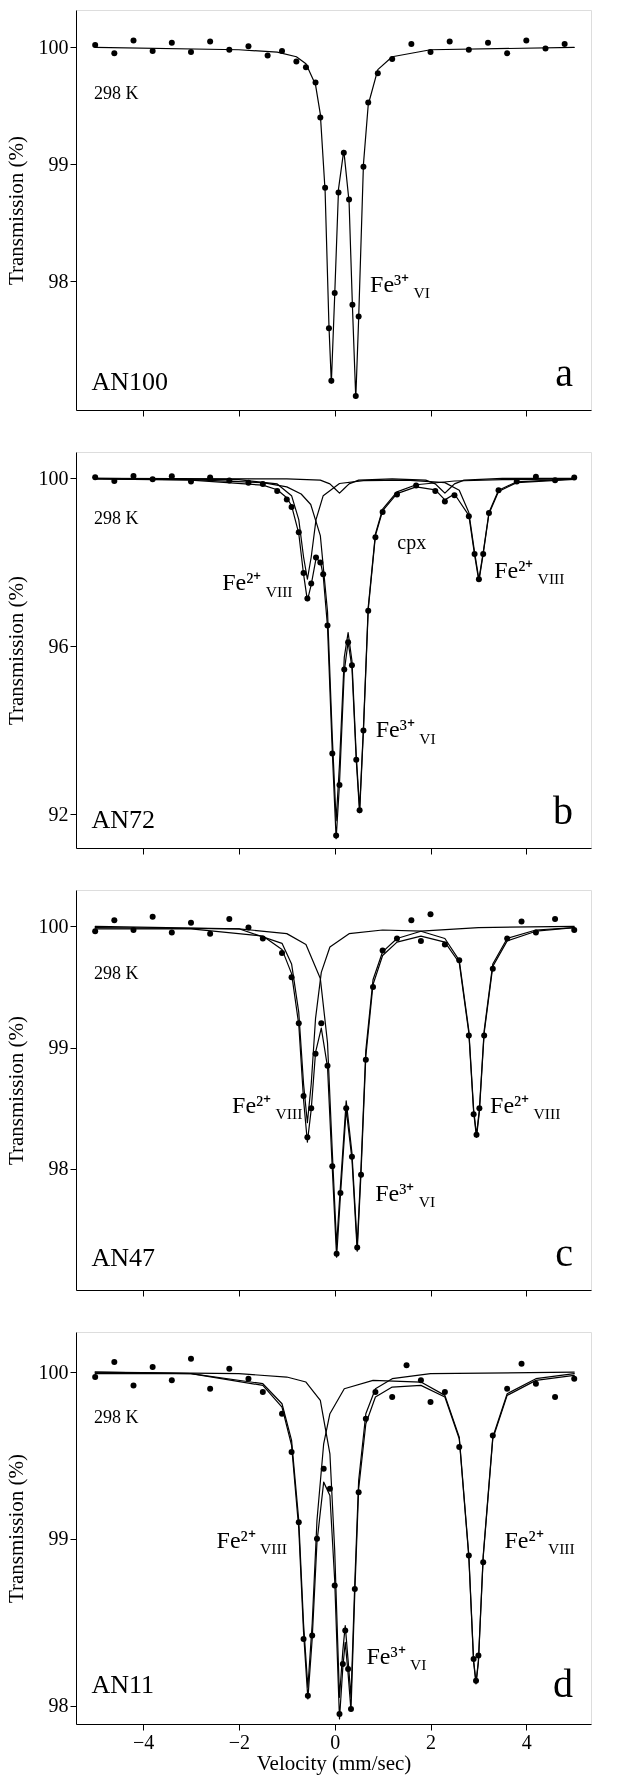 Image resolution: width=618 pixels, height=1782 pixels. Describe the element at coordinates (58, 813) in the screenshot. I see `y-tick-label: 92` at that location.